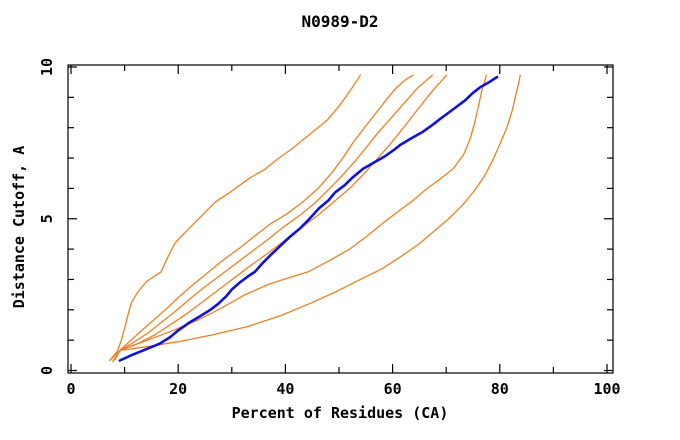  I want to click on x-tick-label: 40, so click(285, 389).